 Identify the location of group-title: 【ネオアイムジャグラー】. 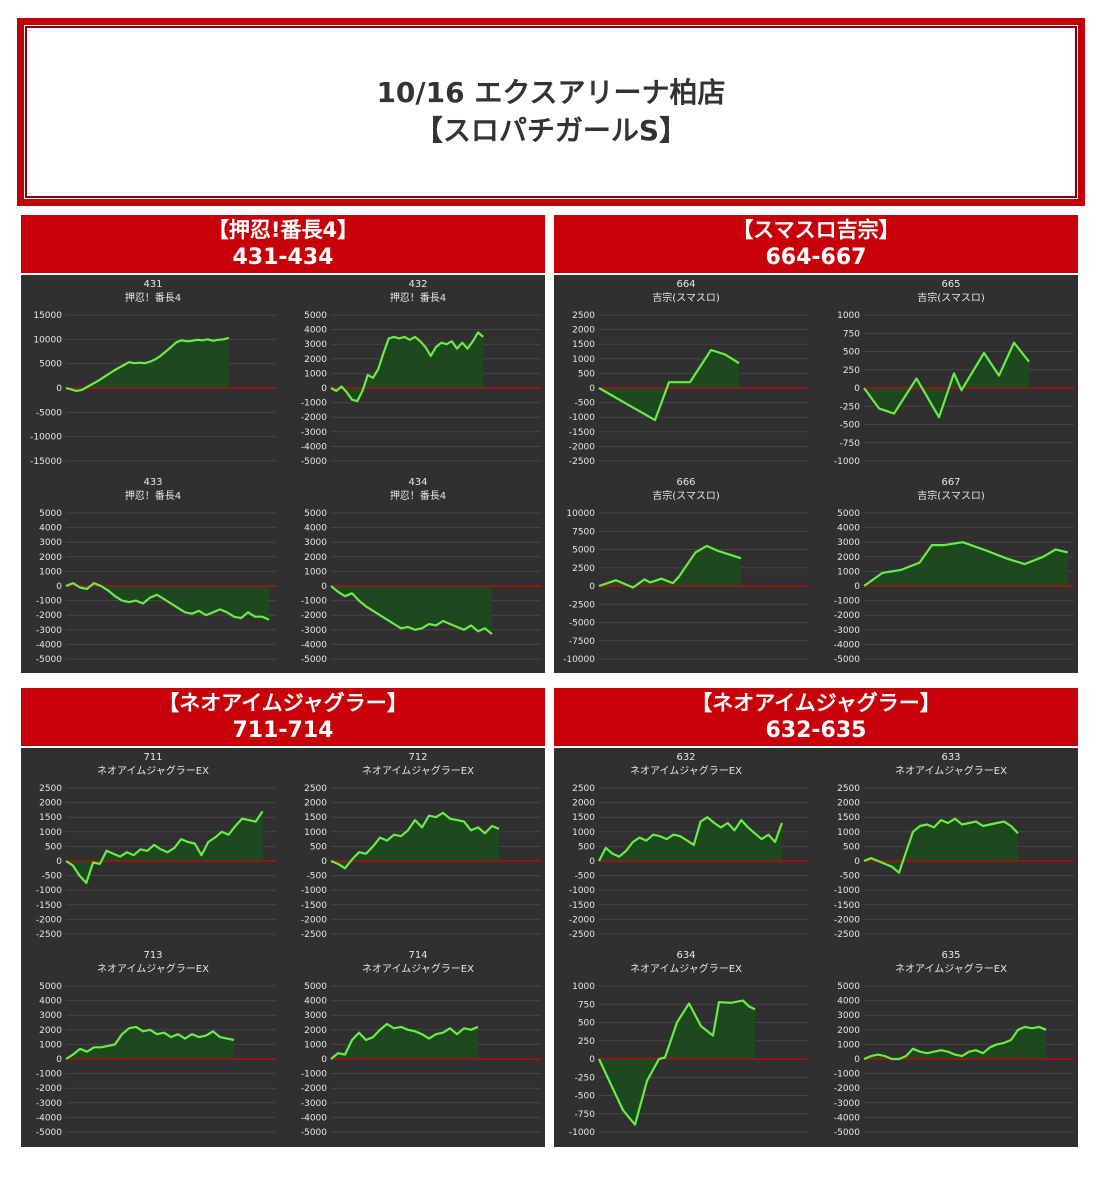
(816, 703).